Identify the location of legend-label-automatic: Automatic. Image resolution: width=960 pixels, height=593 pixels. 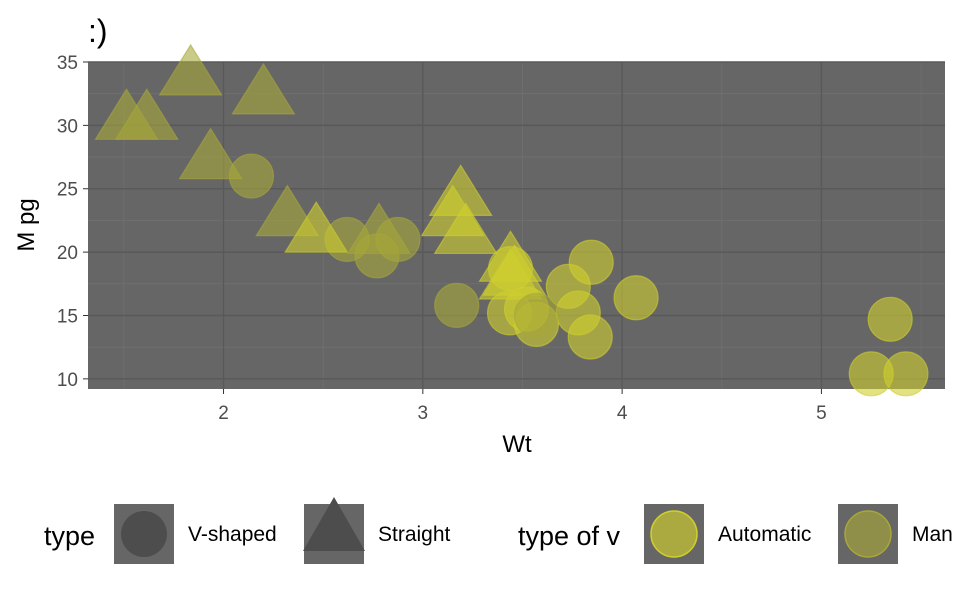
(764, 534).